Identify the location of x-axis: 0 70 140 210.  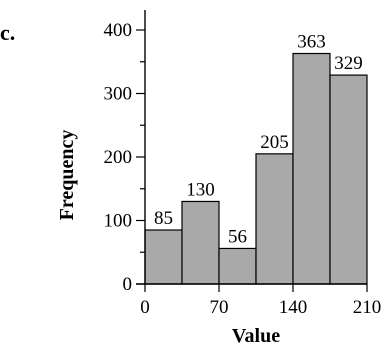
(259, 300).